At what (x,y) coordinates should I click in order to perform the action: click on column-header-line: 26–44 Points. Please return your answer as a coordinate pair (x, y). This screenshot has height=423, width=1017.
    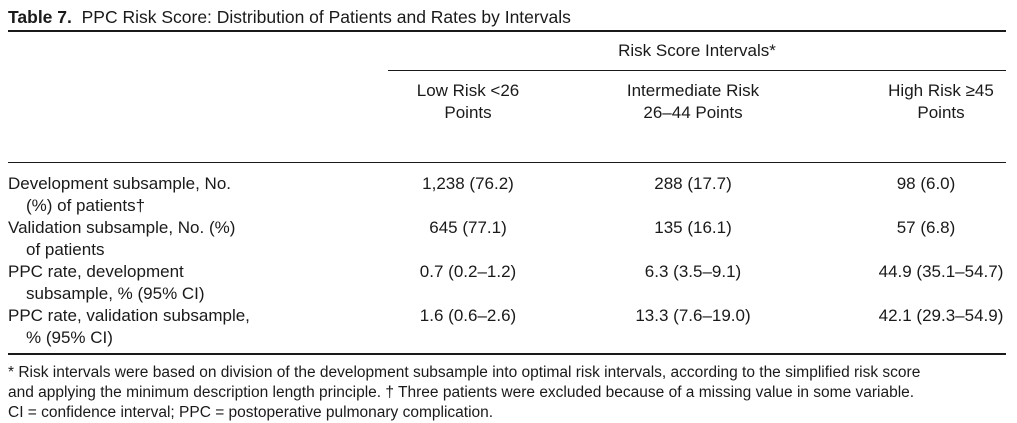
    Looking at the image, I should click on (693, 112).